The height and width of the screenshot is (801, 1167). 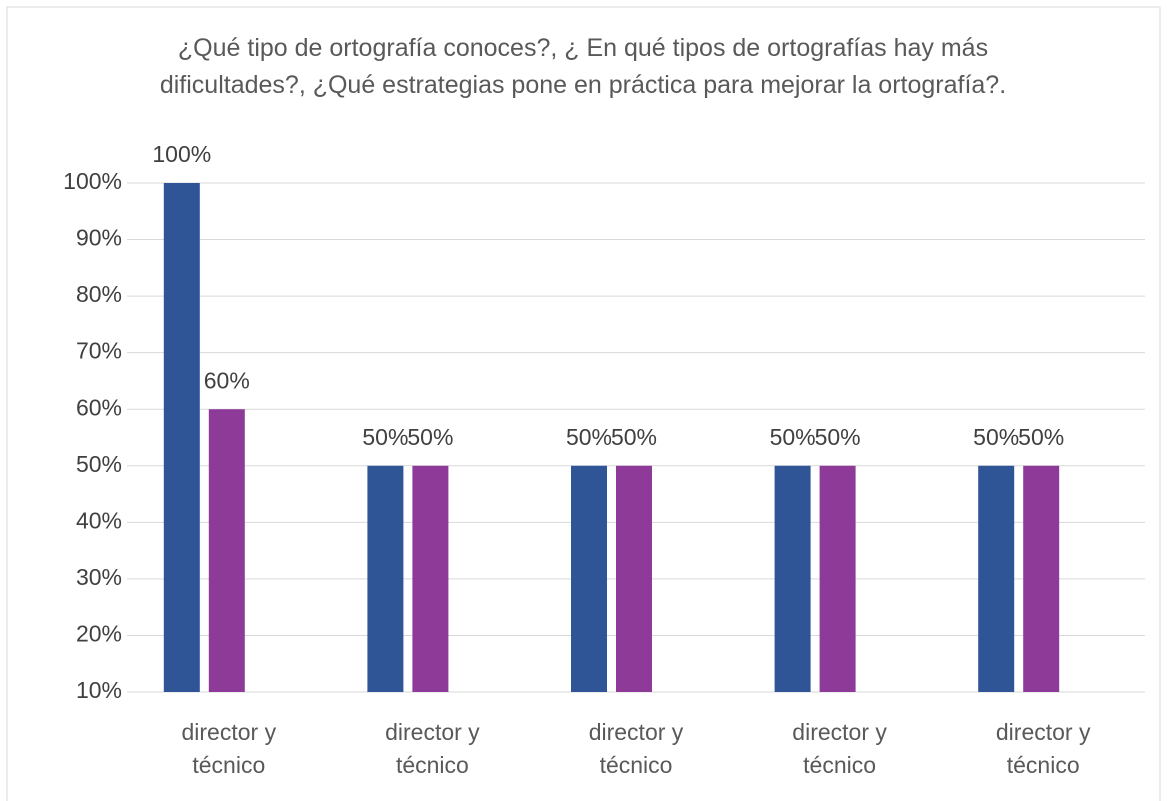 I want to click on y-tick-label: 50%, so click(x=99, y=464).